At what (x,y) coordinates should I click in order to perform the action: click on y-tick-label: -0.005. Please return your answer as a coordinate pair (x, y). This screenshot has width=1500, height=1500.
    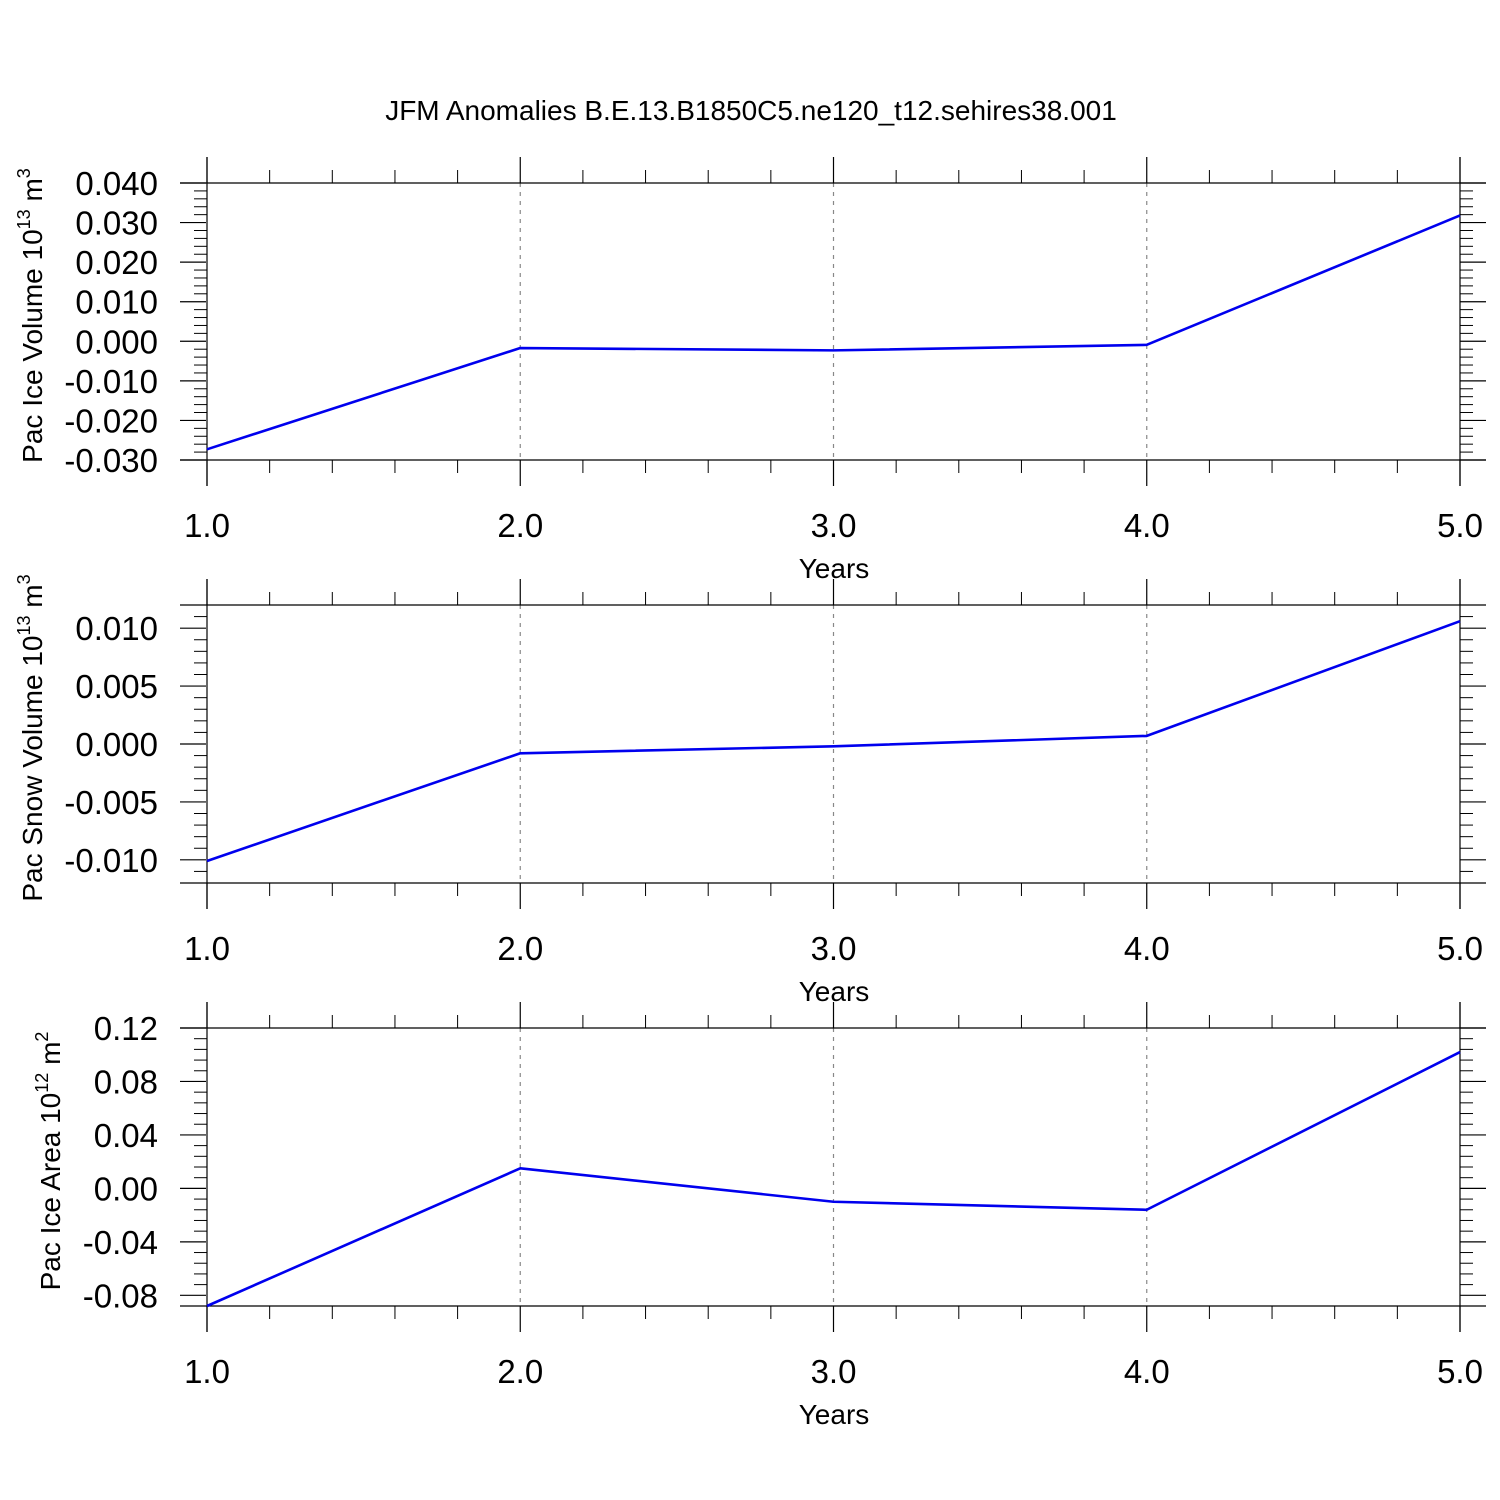
    Looking at the image, I should click on (111, 802).